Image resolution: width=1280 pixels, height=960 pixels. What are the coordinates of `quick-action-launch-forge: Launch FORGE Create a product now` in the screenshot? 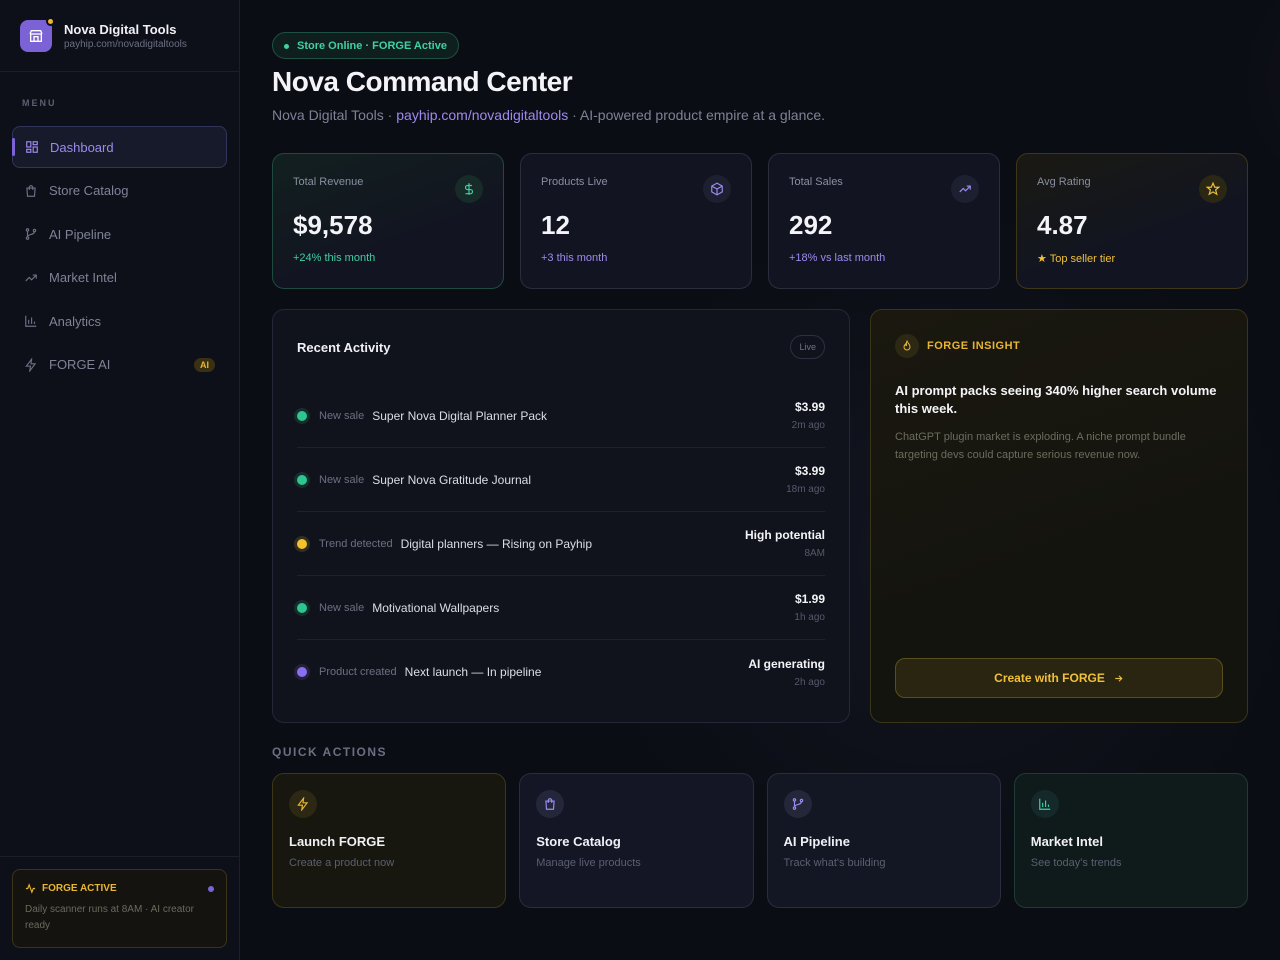 It's located at (389, 840).